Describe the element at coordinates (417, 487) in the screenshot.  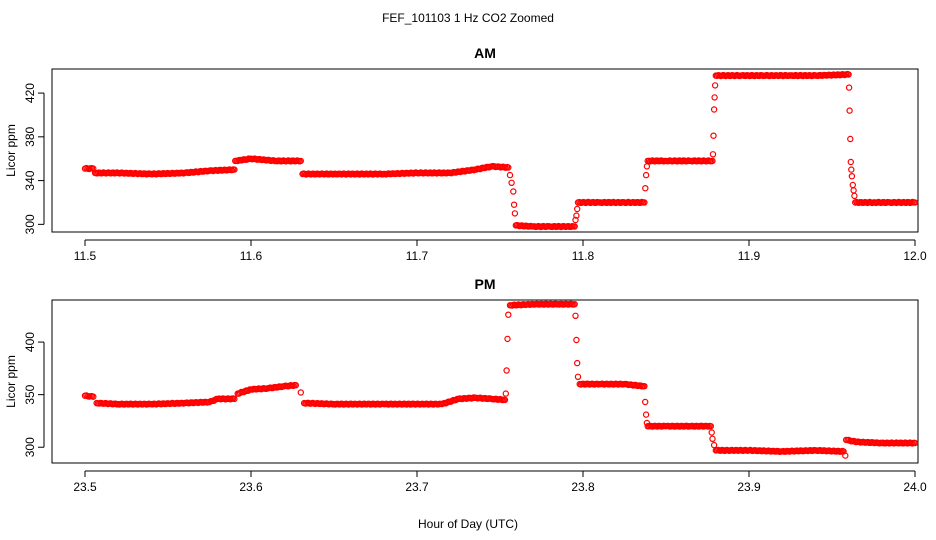
I see `x-tick-label: 23.7` at that location.